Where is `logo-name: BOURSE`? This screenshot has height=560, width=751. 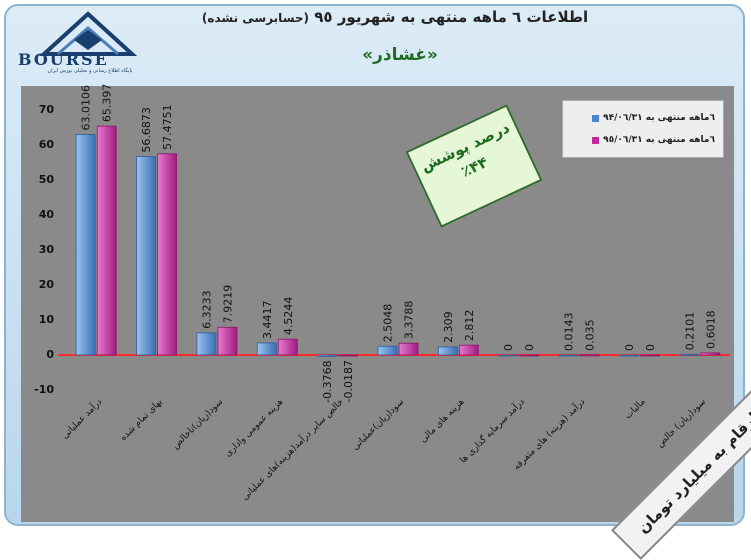 logo-name: BOURSE is located at coordinates (63, 59).